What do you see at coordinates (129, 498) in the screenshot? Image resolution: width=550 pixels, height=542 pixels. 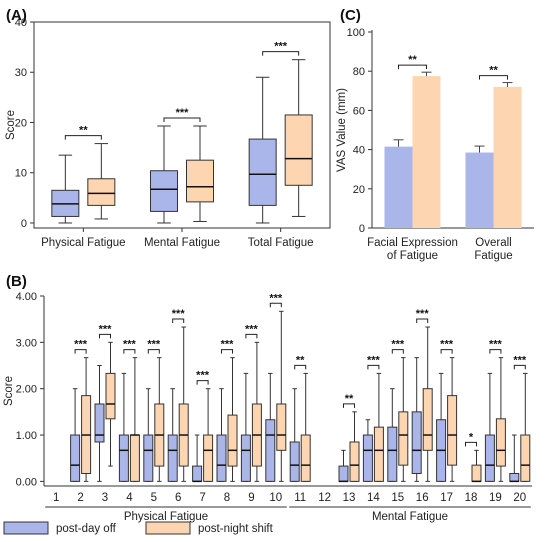 I see `category-label: 4` at bounding box center [129, 498].